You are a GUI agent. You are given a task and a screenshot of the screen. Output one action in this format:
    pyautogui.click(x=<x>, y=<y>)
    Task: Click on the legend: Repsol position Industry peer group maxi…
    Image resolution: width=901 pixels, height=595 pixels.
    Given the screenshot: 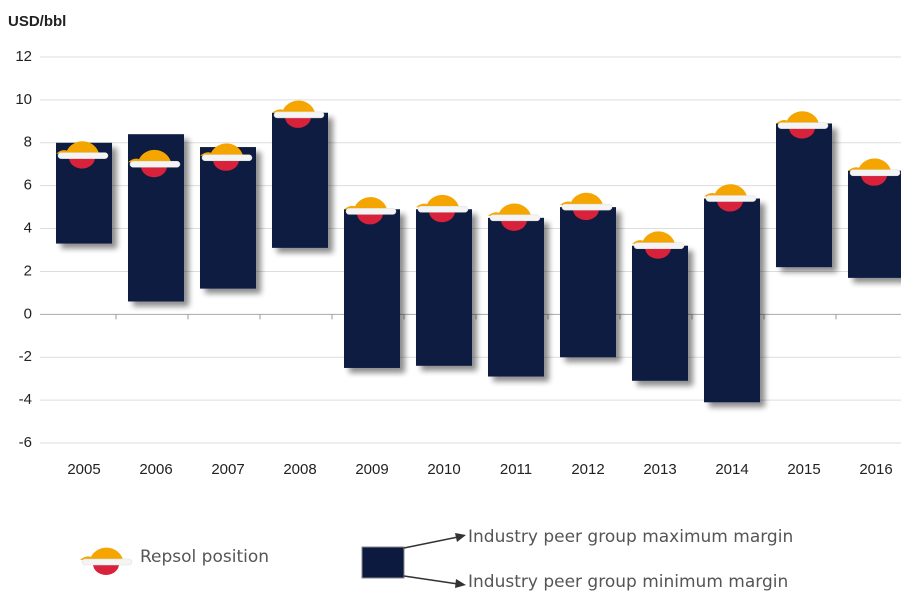 What is the action you would take?
    pyautogui.click(x=436, y=559)
    